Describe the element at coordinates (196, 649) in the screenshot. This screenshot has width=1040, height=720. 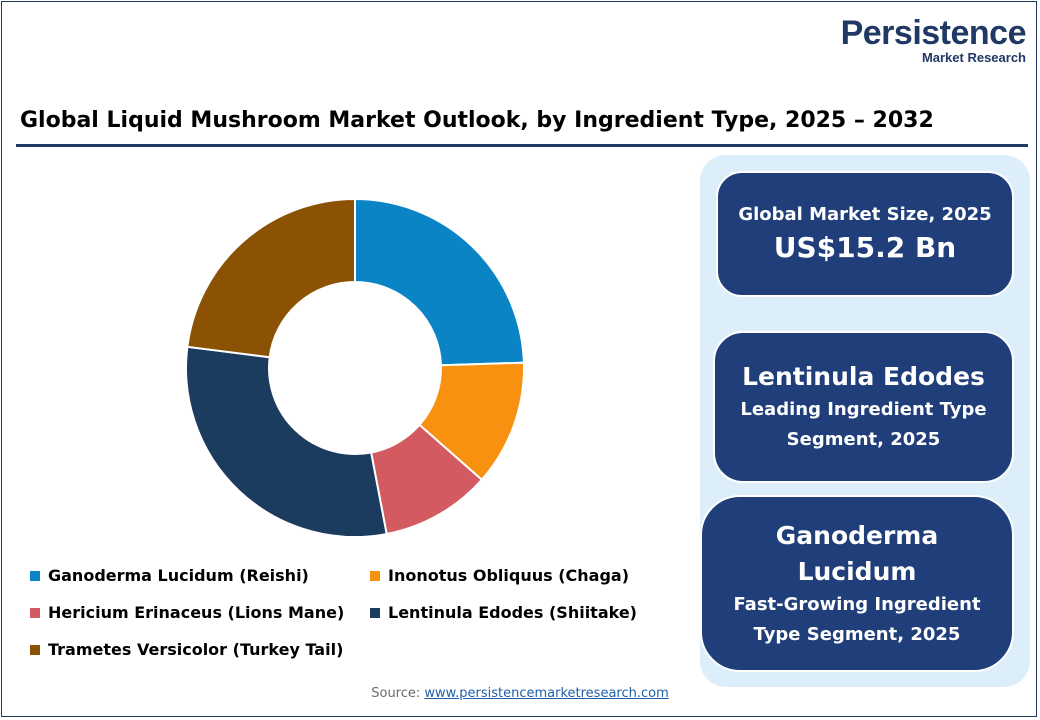
I see `legend-label: Trametes Versicolor (Turkey Tail)` at that location.